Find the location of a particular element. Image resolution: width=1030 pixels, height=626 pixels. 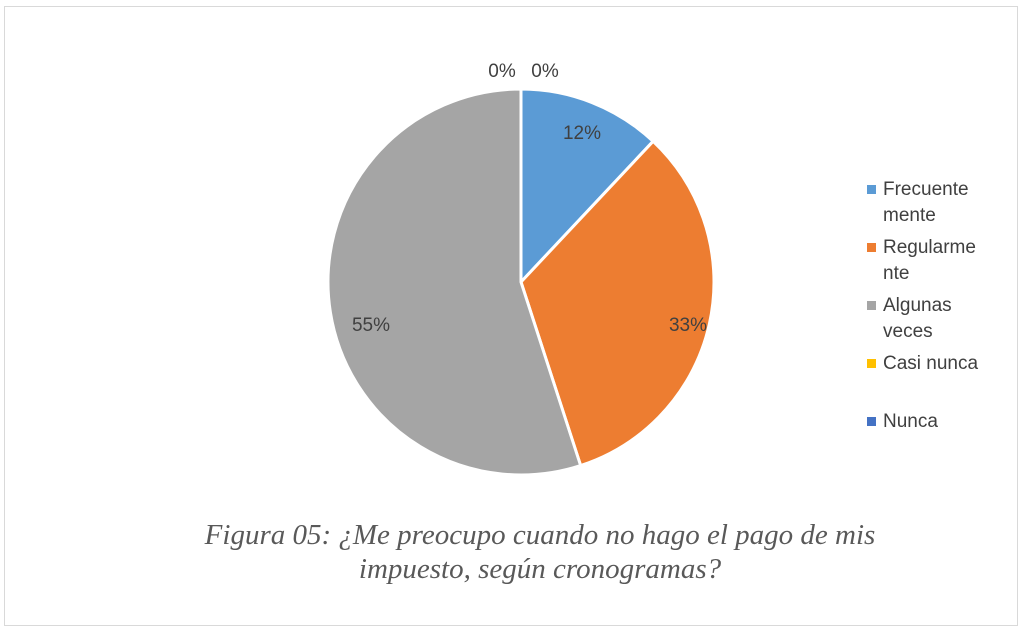

pie-slice-regularme-nte is located at coordinates (617, 303).